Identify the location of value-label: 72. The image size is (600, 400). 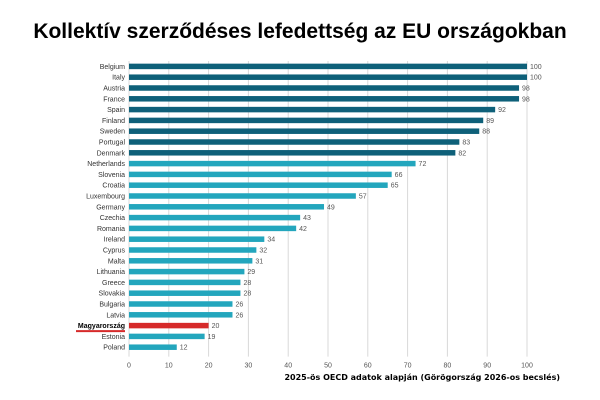
(423, 164).